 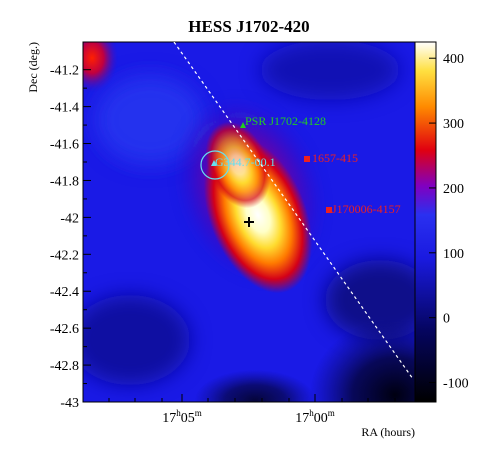 I want to click on y-tick-label: -42, so click(x=69, y=218).